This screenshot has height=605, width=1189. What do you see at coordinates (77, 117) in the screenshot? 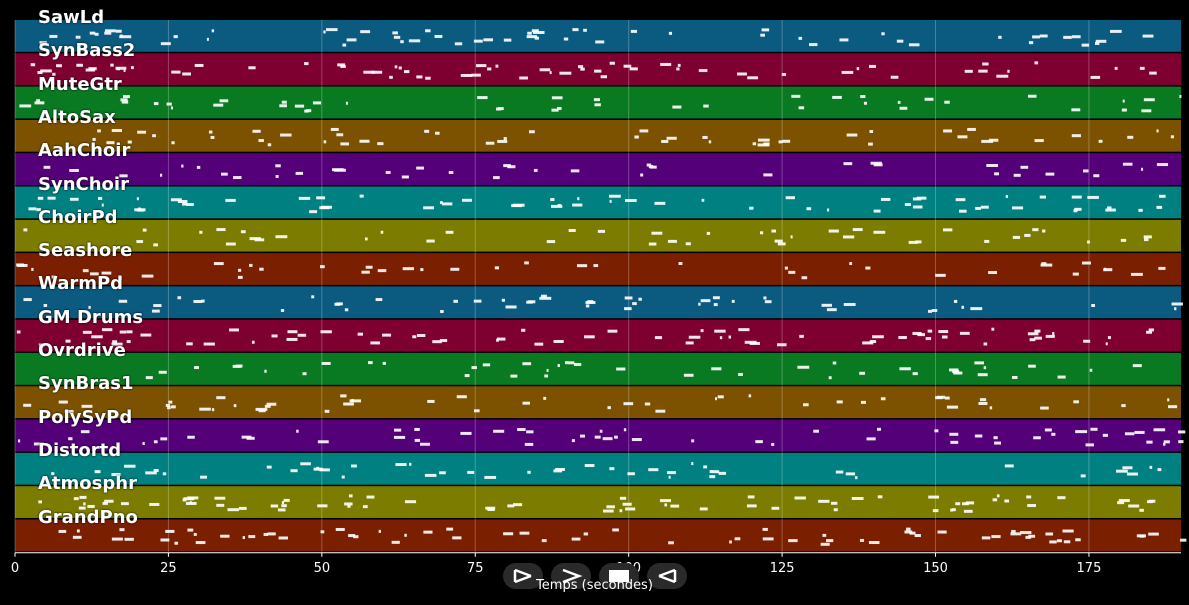
I see `track-label: AltoSax` at bounding box center [77, 117].